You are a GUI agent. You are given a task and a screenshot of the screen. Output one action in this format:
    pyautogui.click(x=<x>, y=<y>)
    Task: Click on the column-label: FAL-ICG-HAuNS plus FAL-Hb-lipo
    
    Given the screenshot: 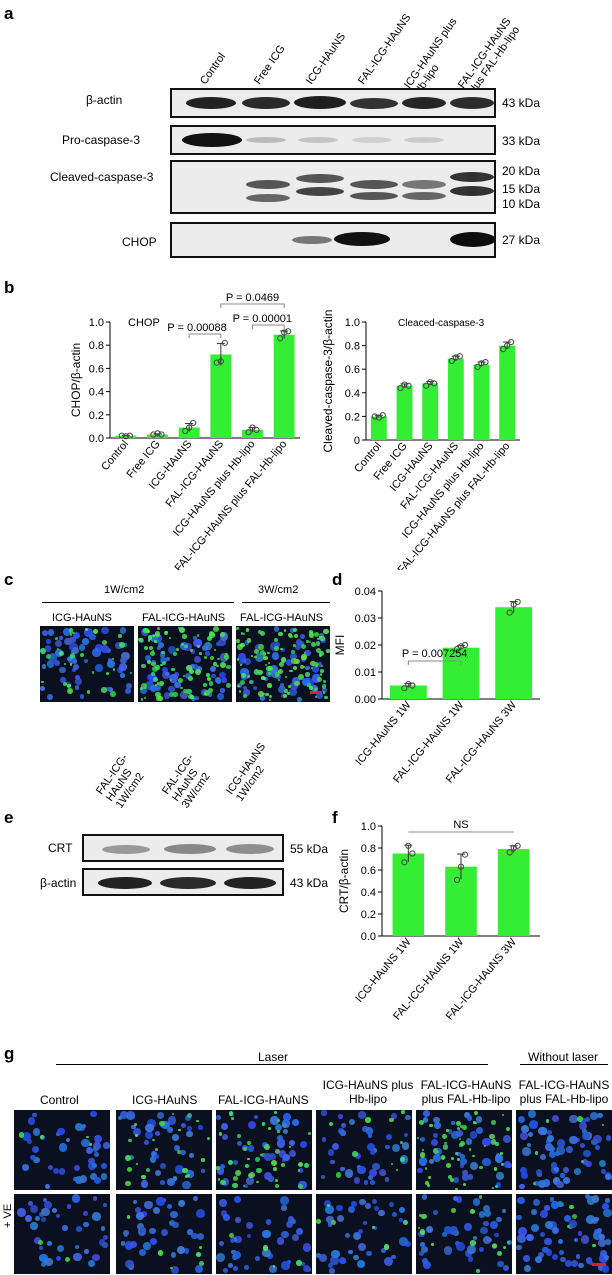 What is the action you would take?
    pyautogui.click(x=564, y=1092)
    